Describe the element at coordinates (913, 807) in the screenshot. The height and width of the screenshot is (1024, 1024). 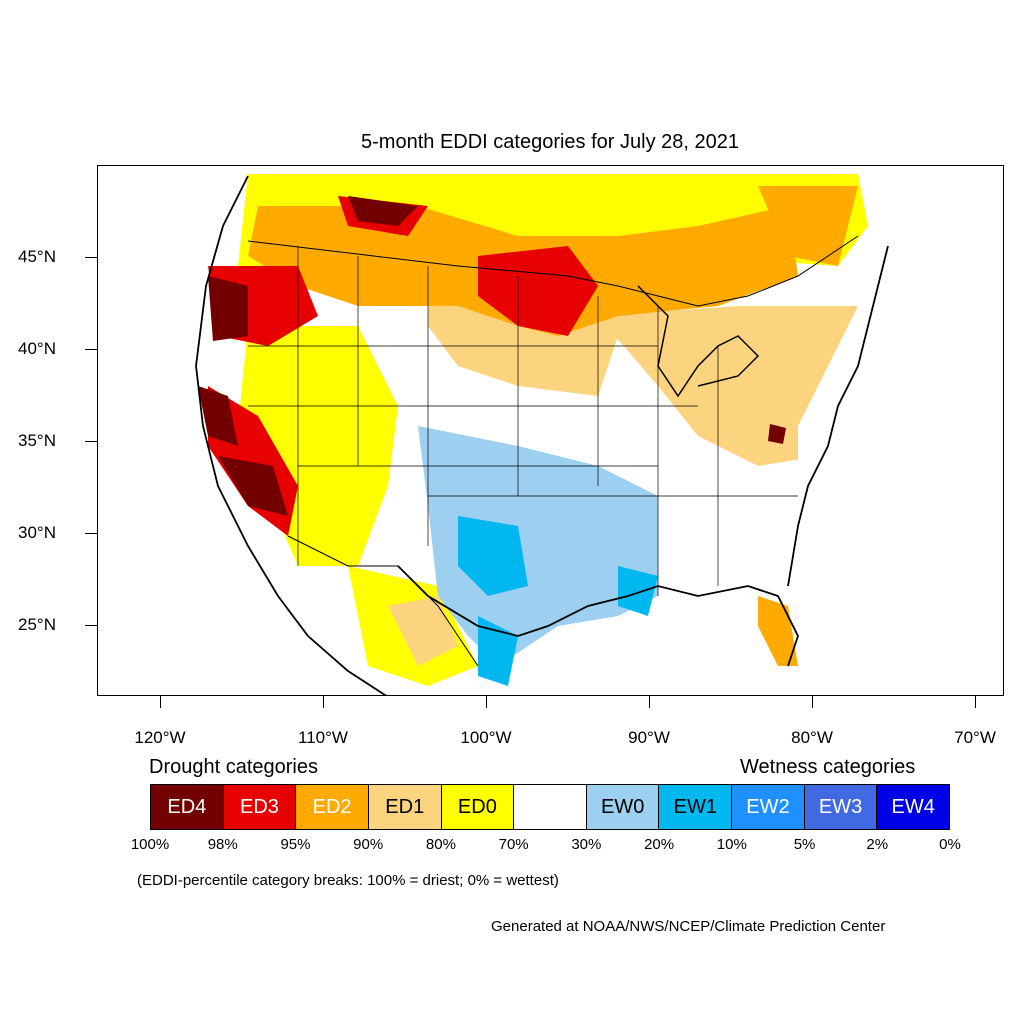
I see `legend-box-ew4: EW4` at that location.